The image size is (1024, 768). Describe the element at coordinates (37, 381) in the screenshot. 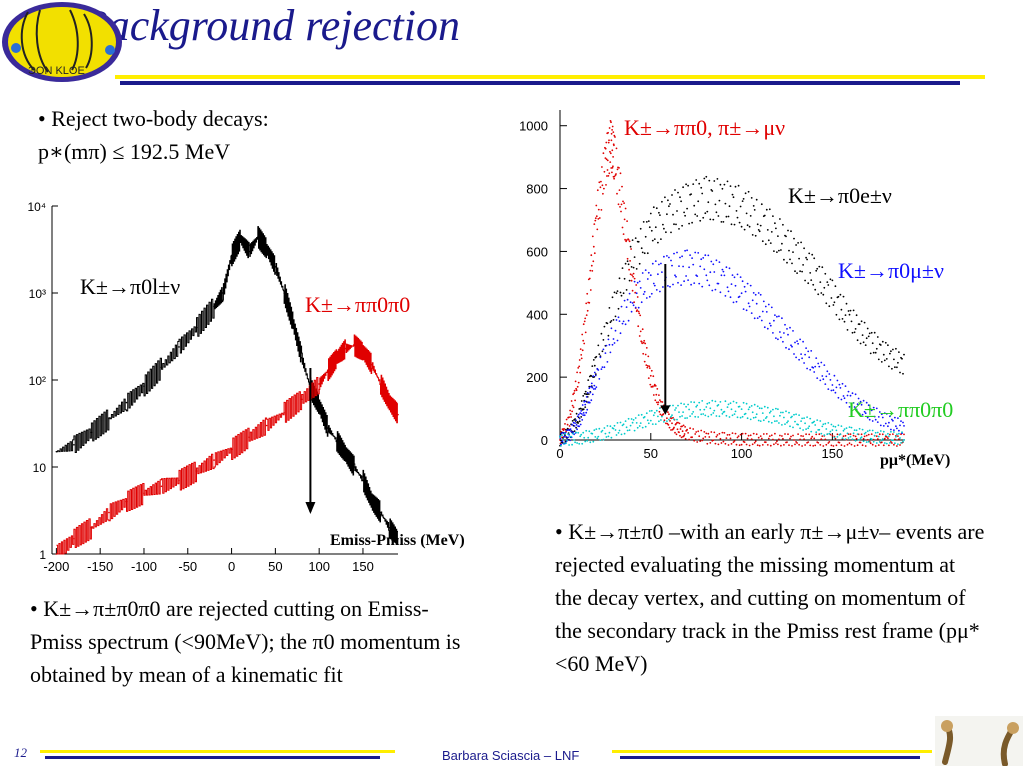

I see `chart1-y-tick-label: 10²` at that location.